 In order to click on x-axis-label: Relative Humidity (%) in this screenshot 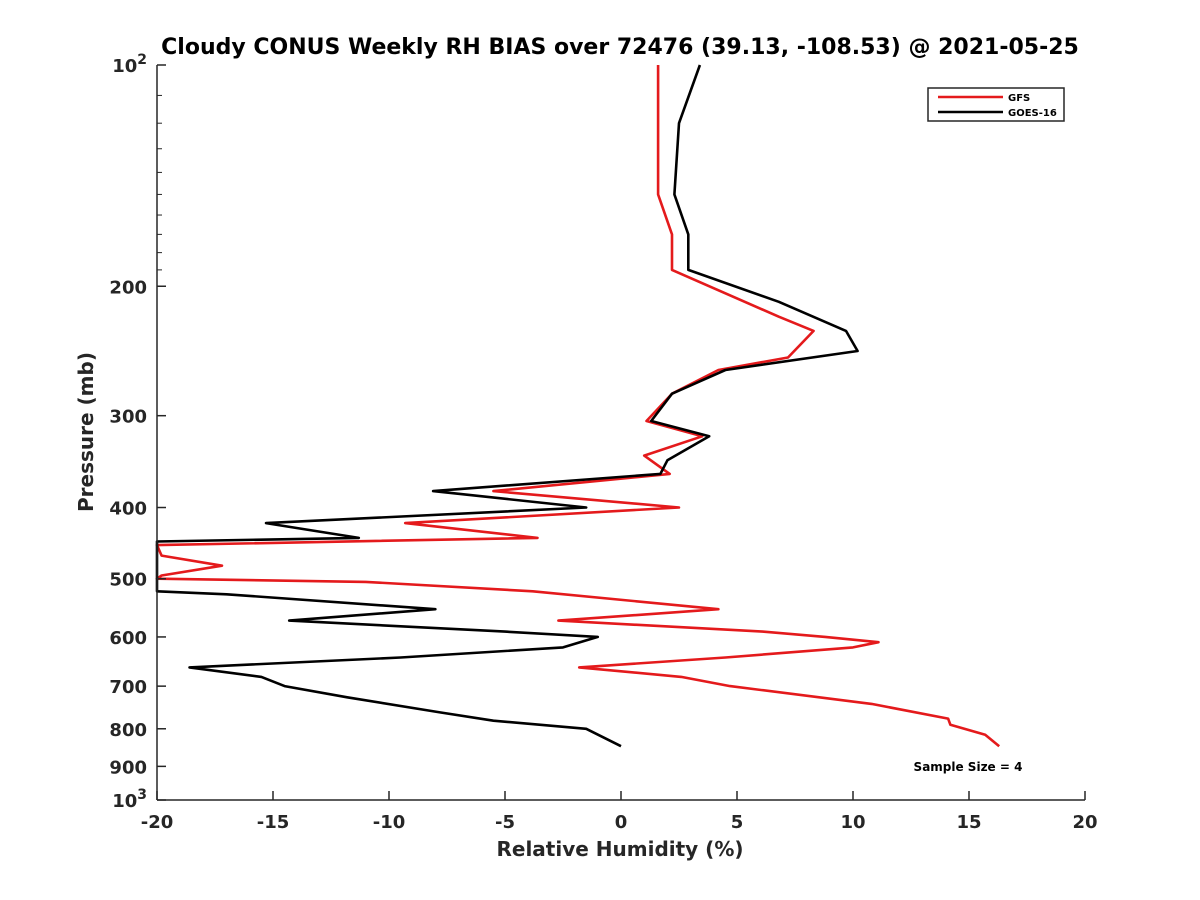, I will do `click(619, 849)`.